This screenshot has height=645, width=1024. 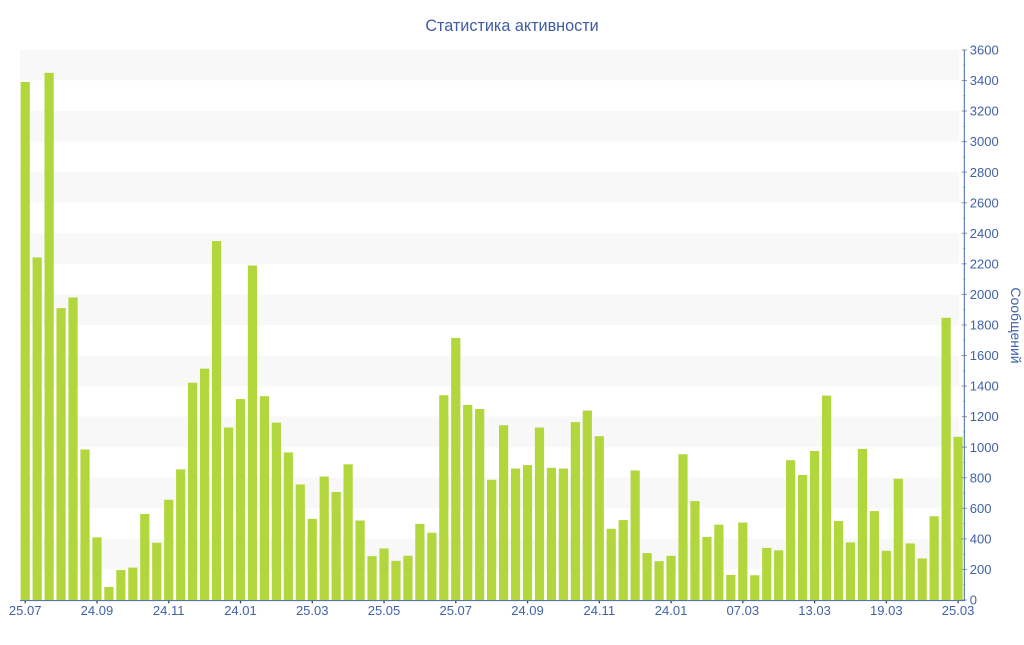 I want to click on svg-text: 3400, so click(x=984, y=80).